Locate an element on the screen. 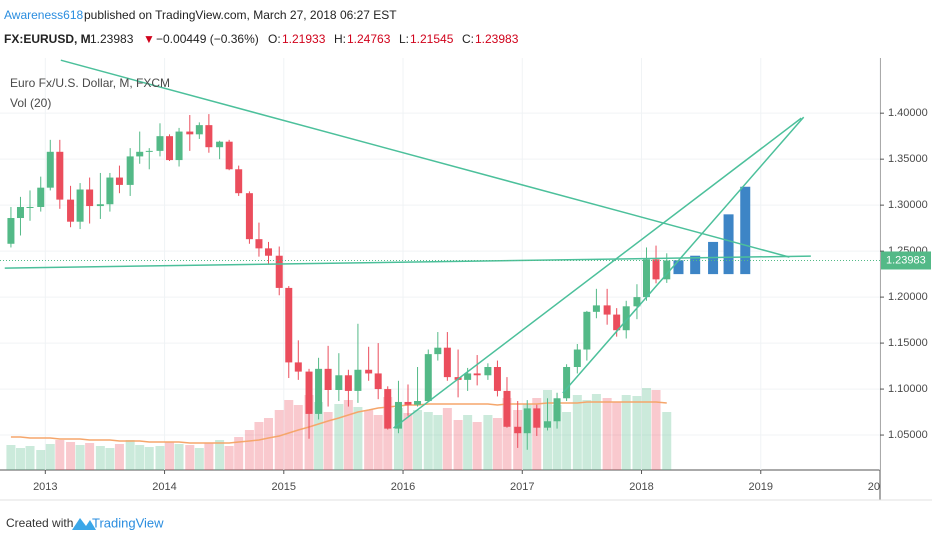  c-value: 1.23983 is located at coordinates (497, 39).